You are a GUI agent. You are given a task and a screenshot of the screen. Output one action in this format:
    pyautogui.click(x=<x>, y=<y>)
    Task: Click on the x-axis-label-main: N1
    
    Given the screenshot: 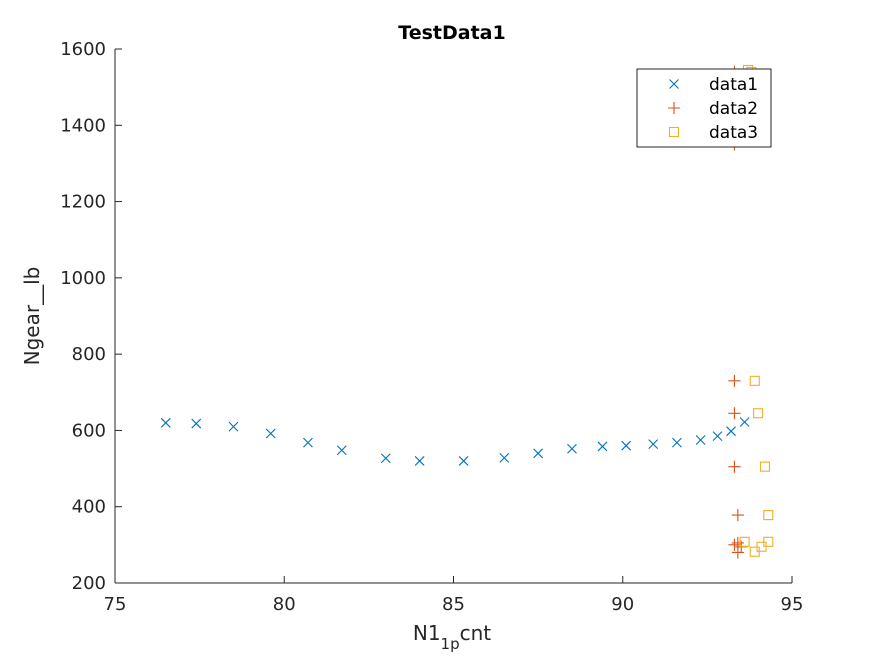 What is the action you would take?
    pyautogui.click(x=427, y=633)
    